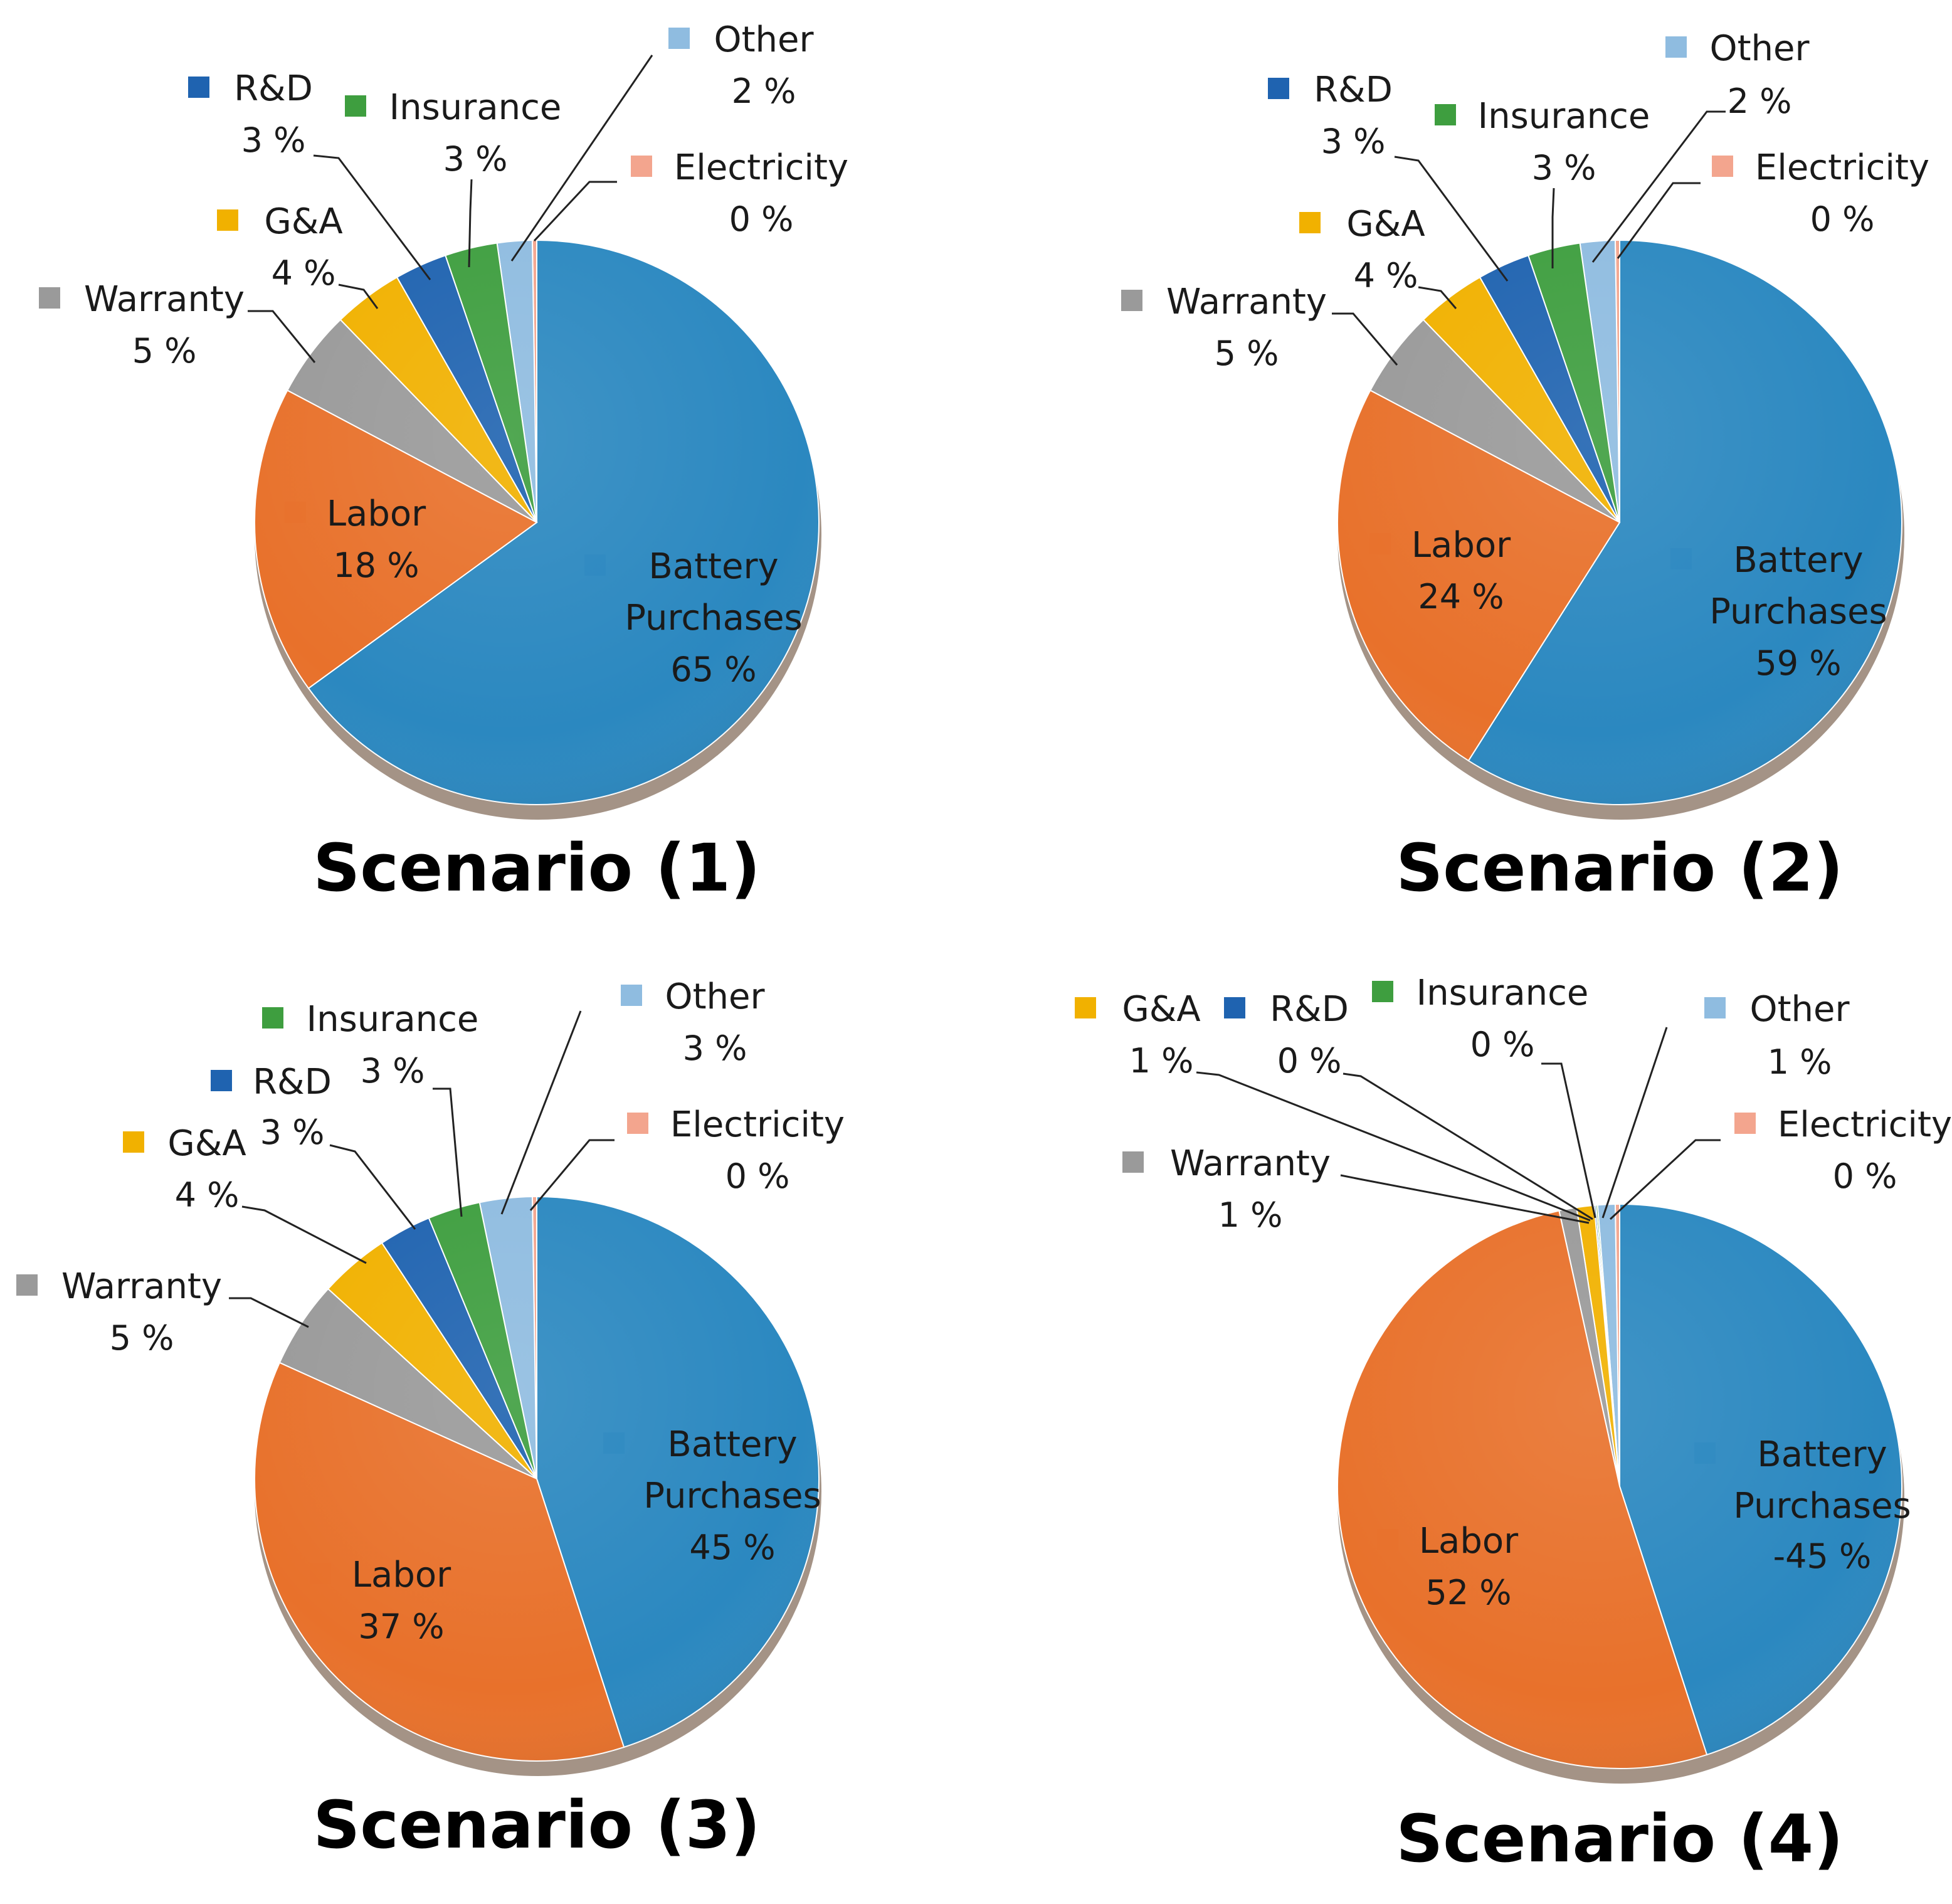 This screenshot has height=1904, width=1952. Describe the element at coordinates (732, 1547) in the screenshot. I see `data-label-value-battery-purchases: 45 %` at that location.